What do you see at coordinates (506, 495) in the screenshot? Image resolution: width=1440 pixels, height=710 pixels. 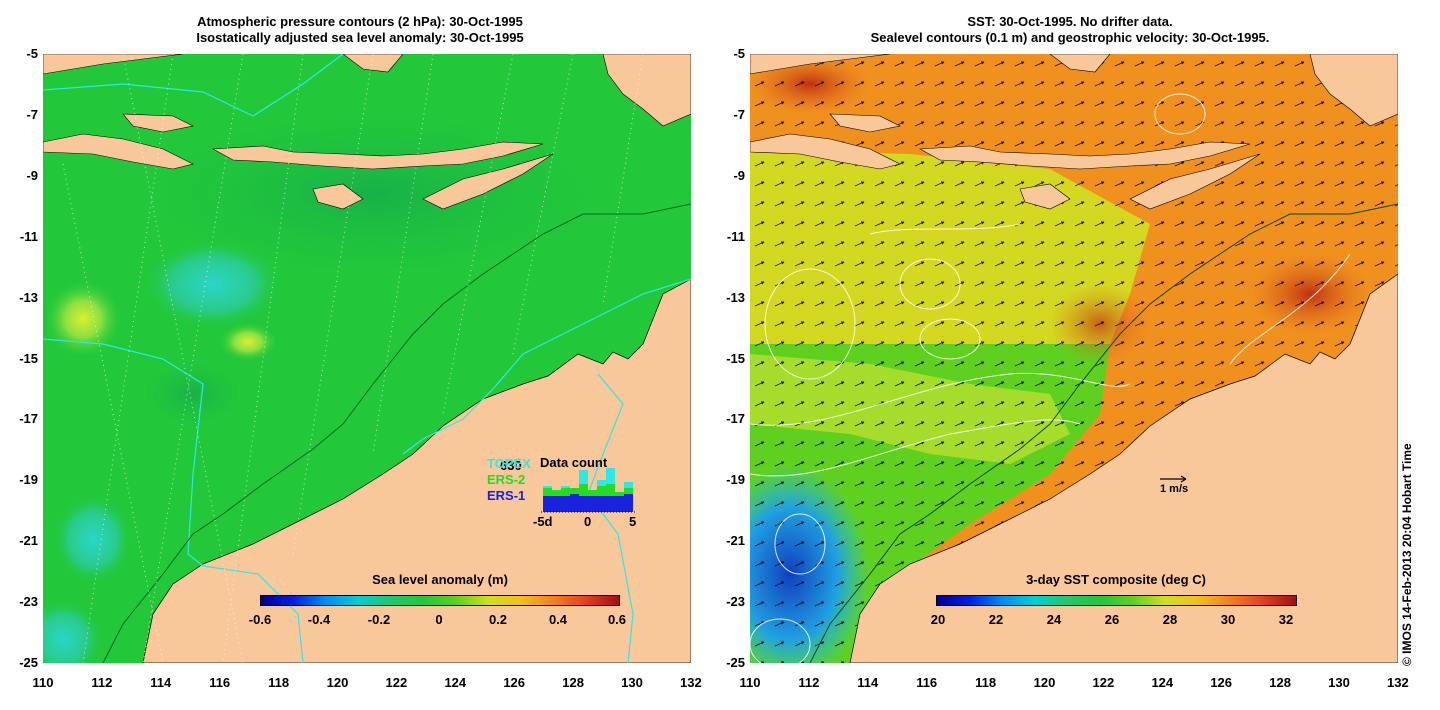 I see `ers1-label: ERS-1` at bounding box center [506, 495].